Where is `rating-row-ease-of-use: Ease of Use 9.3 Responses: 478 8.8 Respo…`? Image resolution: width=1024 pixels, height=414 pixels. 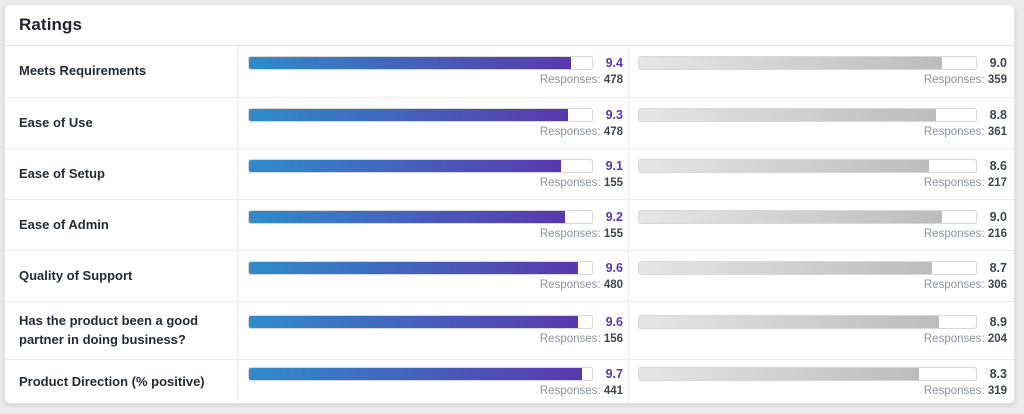
rating-row-ease-of-use: Ease of Use 9.3 Responses: 478 8.8 Respo… is located at coordinates (509, 123).